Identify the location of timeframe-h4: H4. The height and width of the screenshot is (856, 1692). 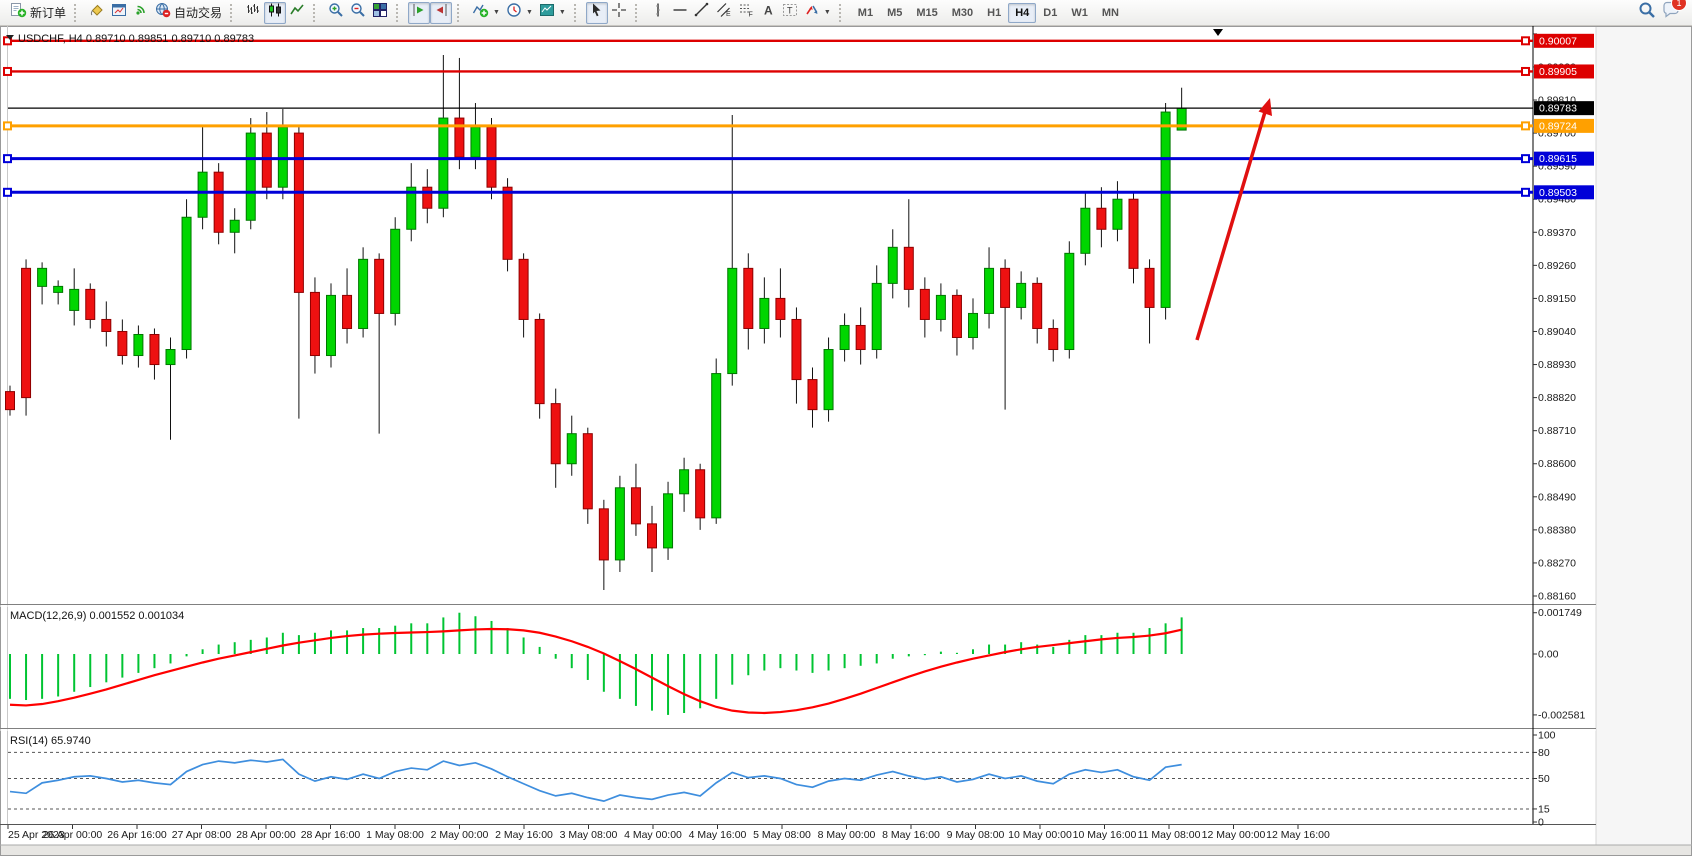
(1022, 12).